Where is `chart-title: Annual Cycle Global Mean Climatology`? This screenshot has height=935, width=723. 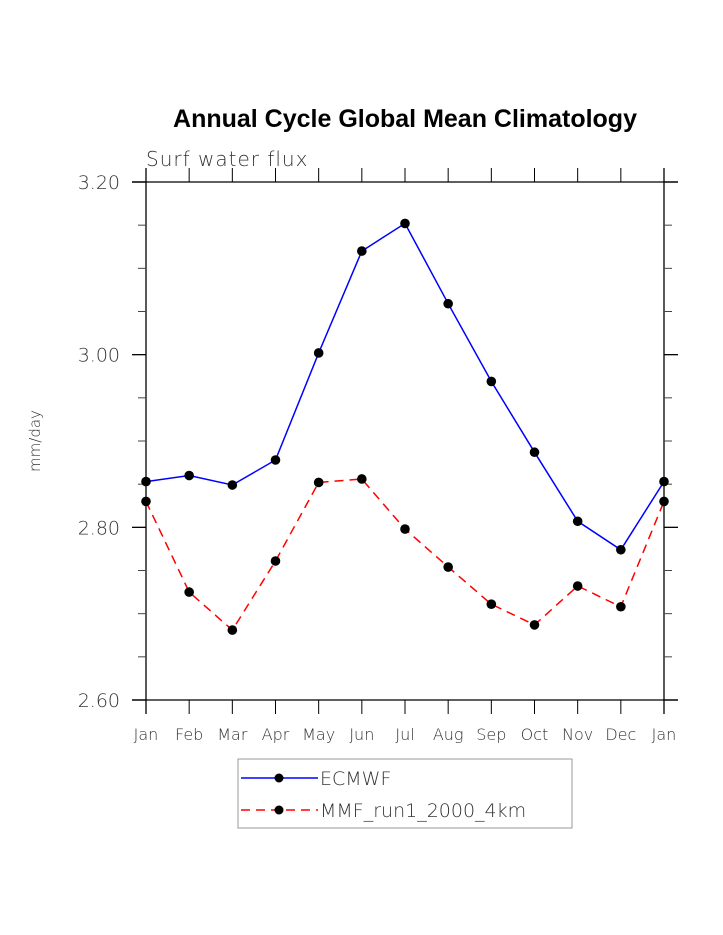
chart-title: Annual Cycle Global Mean Climatology is located at coordinates (405, 119).